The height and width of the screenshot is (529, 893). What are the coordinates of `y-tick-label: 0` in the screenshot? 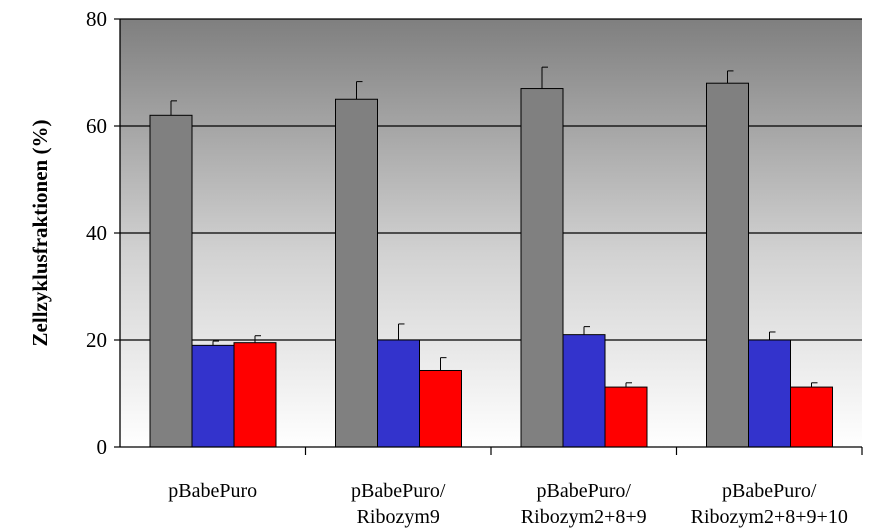 It's located at (102, 447).